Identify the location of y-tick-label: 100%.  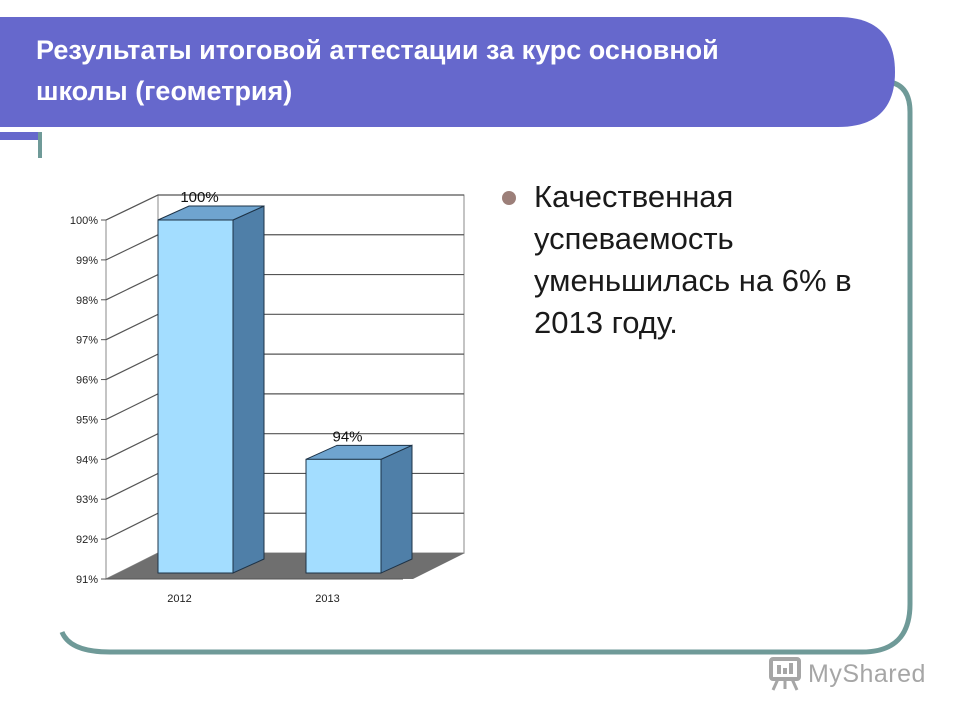
(84, 221).